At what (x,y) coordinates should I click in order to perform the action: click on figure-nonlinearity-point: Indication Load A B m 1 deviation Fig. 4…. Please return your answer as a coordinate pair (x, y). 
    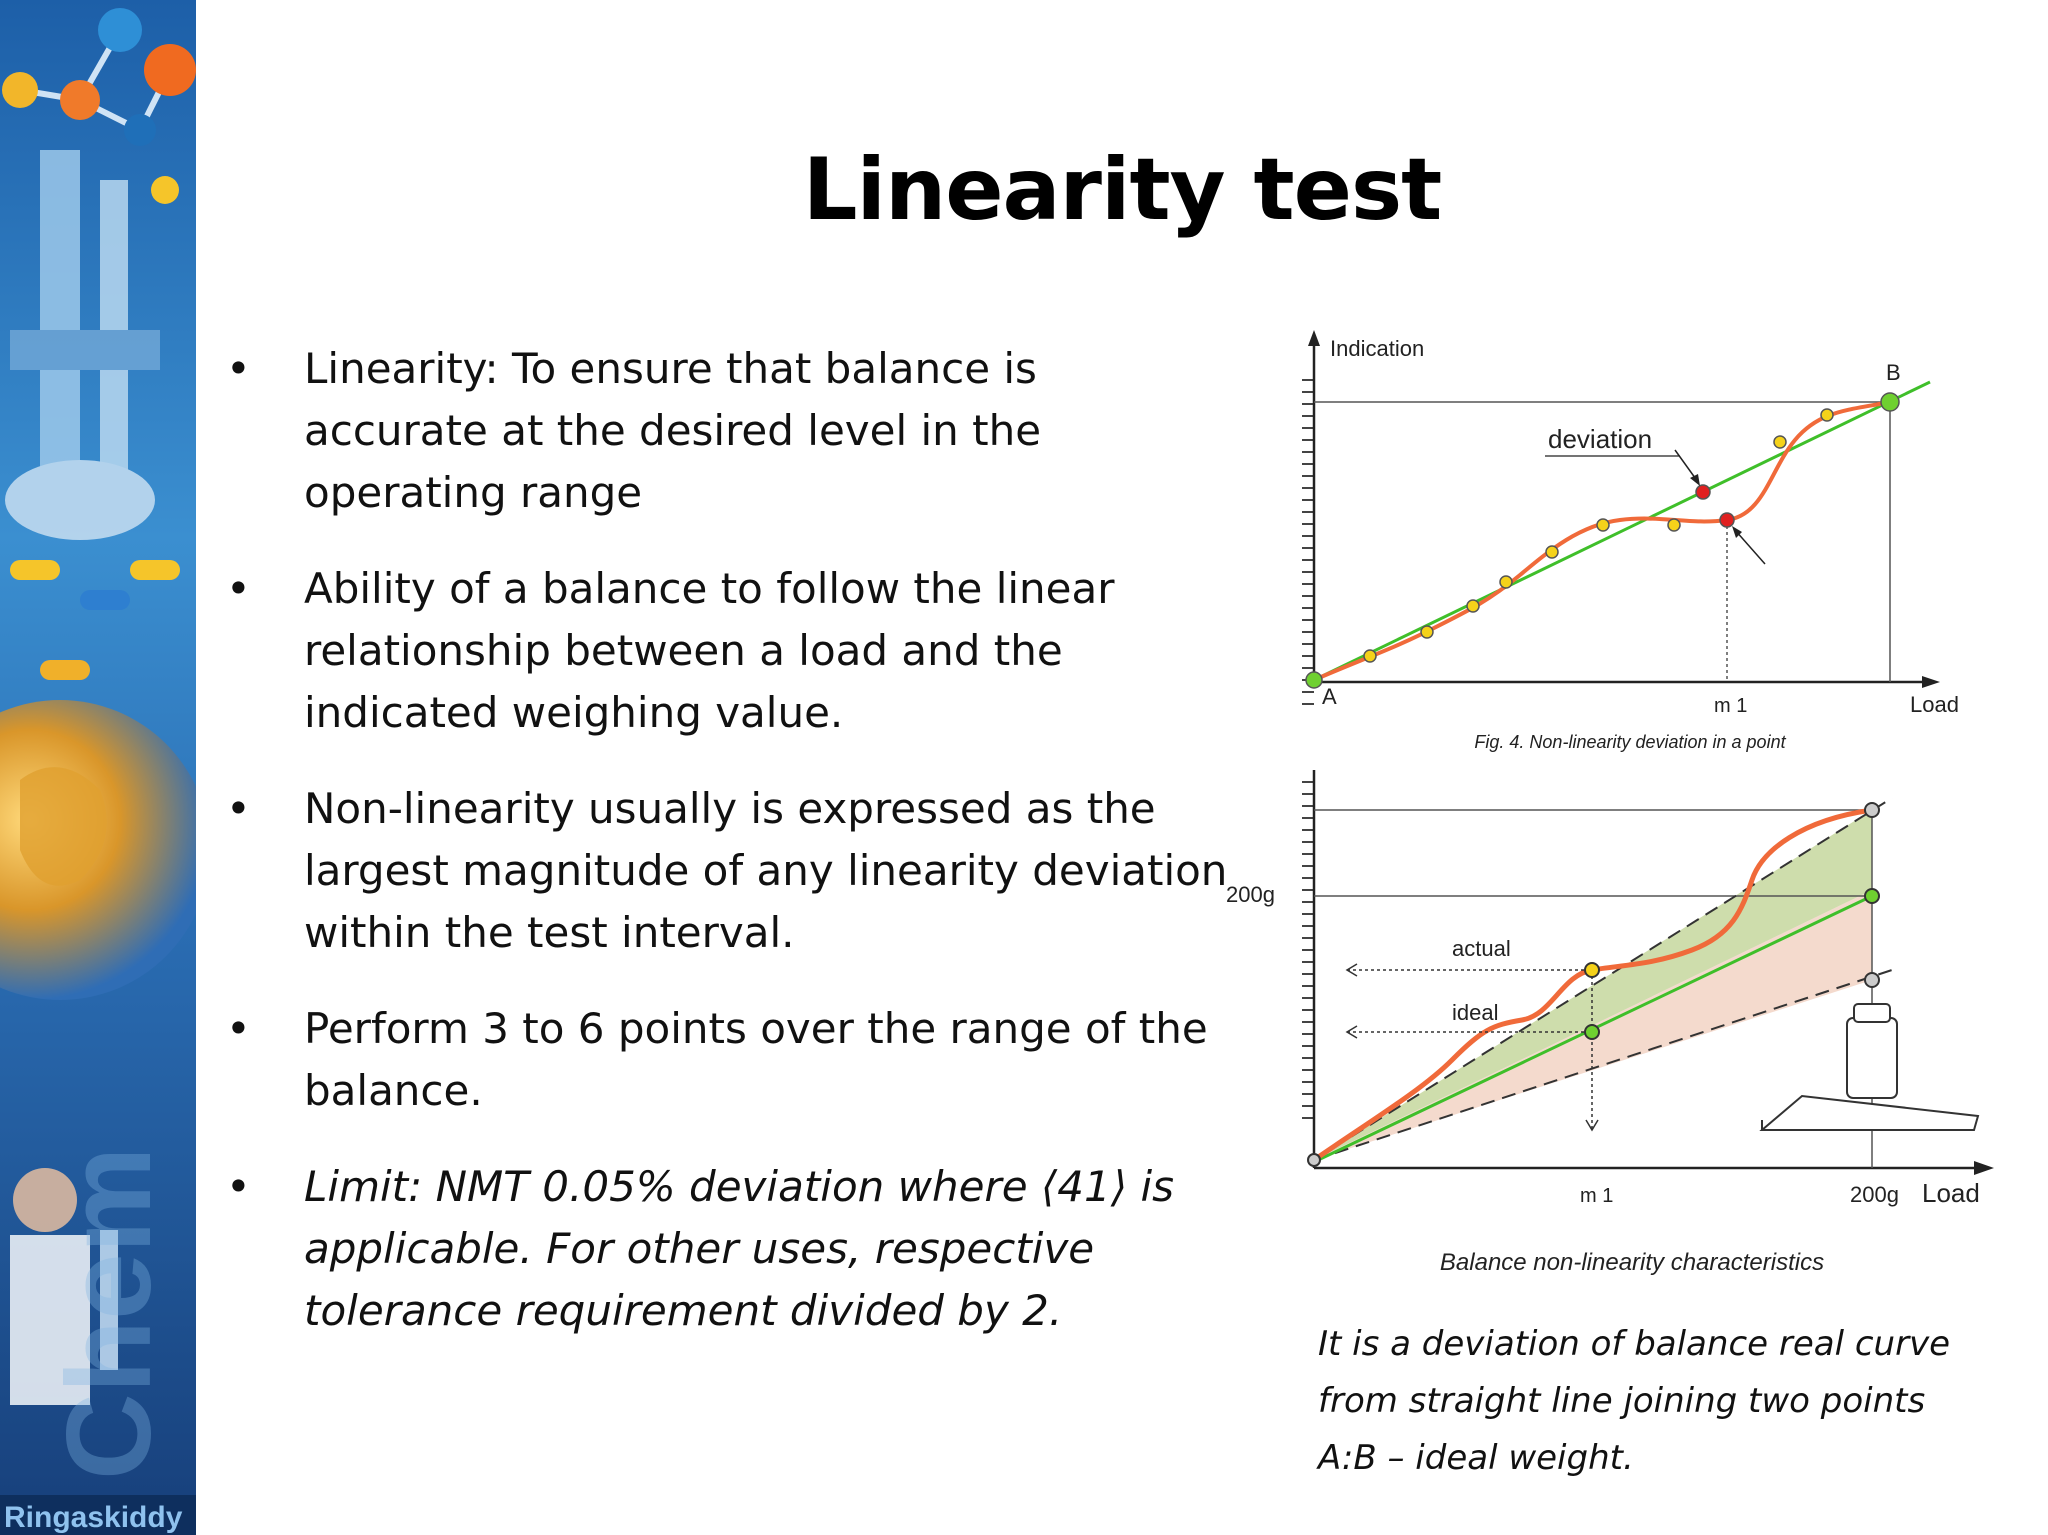
    Looking at the image, I should click on (1630, 540).